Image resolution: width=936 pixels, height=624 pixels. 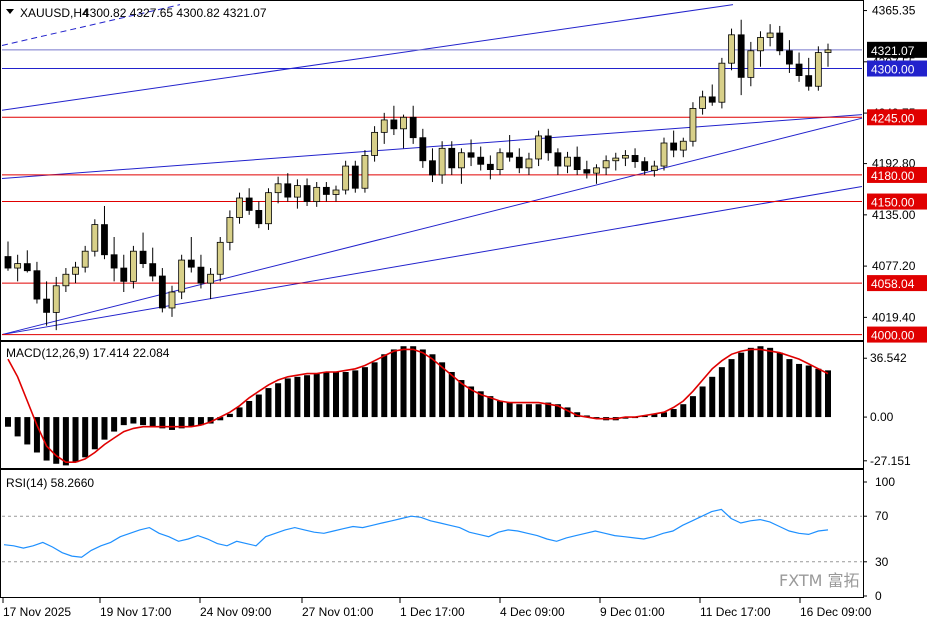 I want to click on price-tag-label: 4000.00, so click(x=893, y=336).